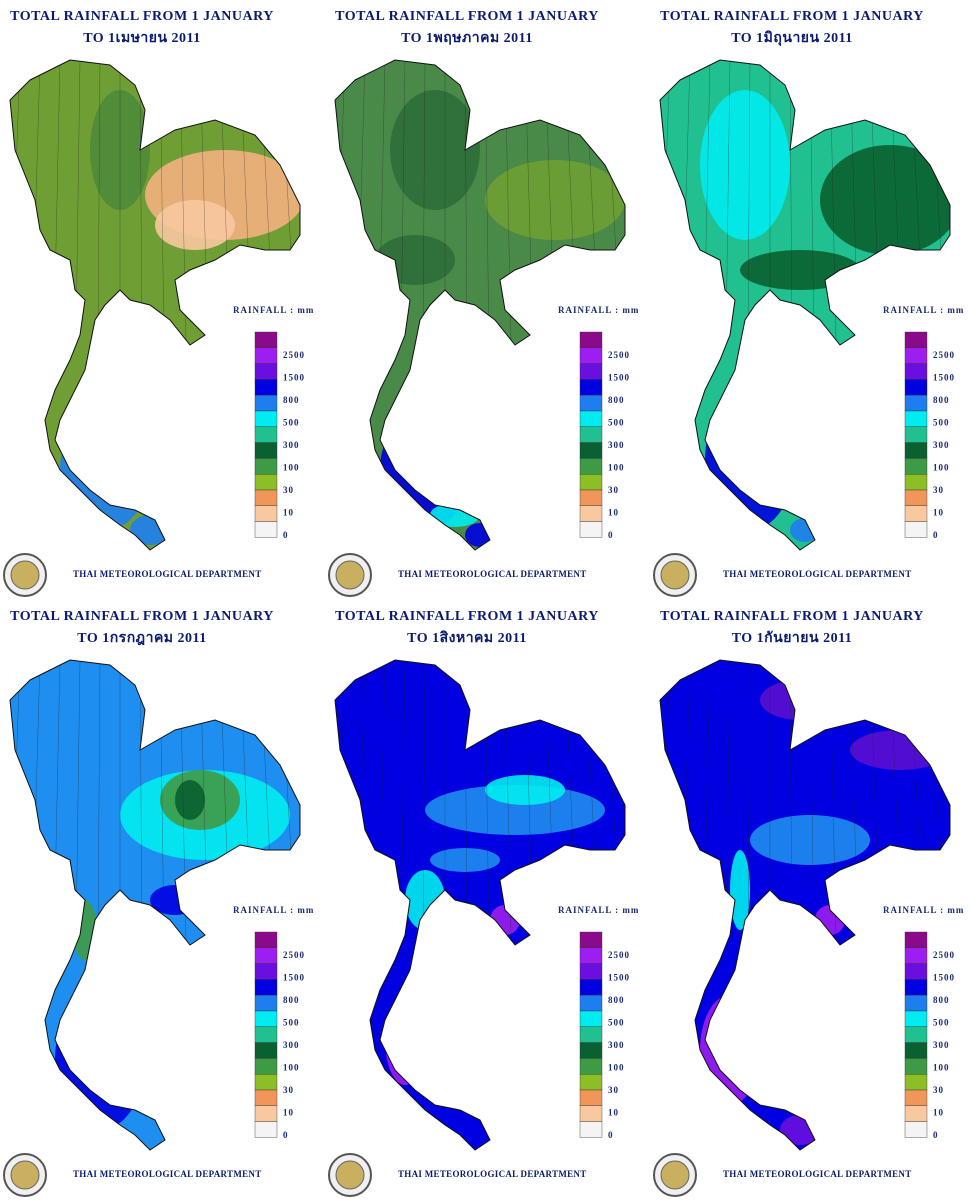  Describe the element at coordinates (792, 638) in the screenshot. I see `panel-subtitle: TO 1กันยายน 2011` at that location.